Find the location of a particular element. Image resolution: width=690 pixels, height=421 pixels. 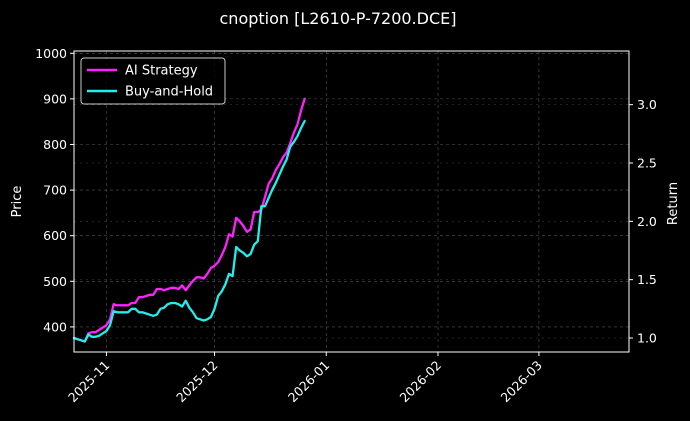

y-axis-label-right: Return is located at coordinates (673, 203).